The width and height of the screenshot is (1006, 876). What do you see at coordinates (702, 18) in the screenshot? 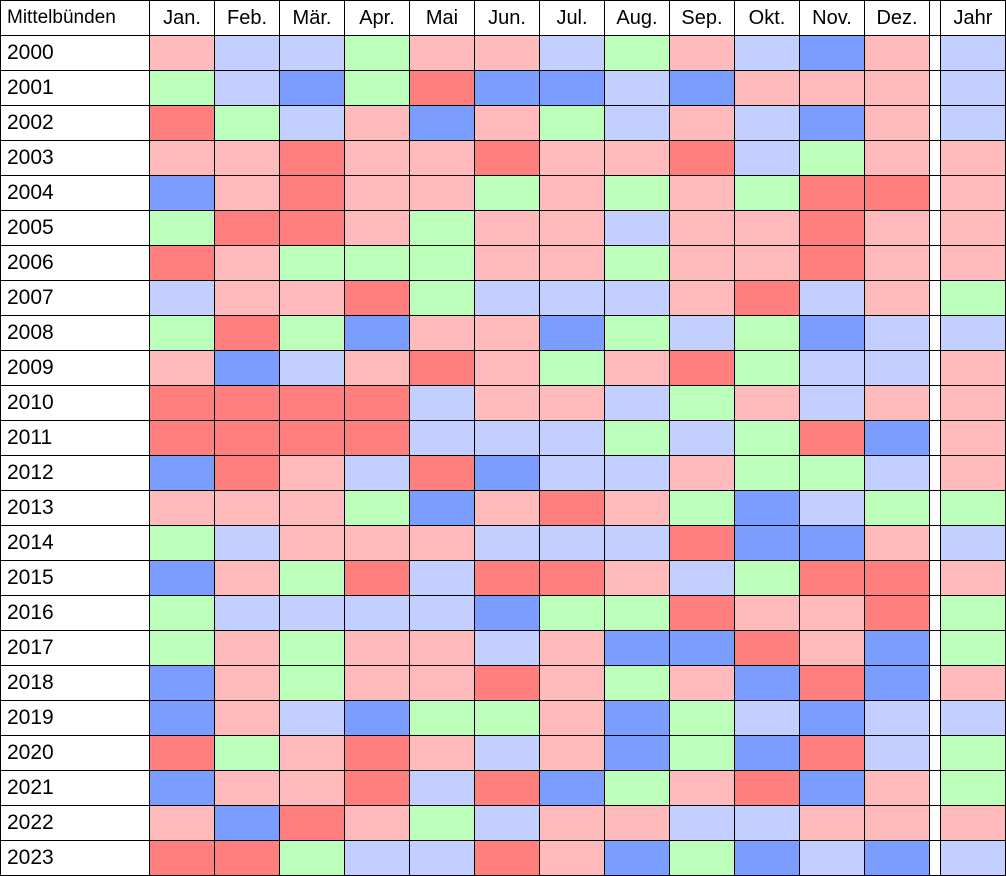
I see `column-header-9: Sep.` at bounding box center [702, 18].